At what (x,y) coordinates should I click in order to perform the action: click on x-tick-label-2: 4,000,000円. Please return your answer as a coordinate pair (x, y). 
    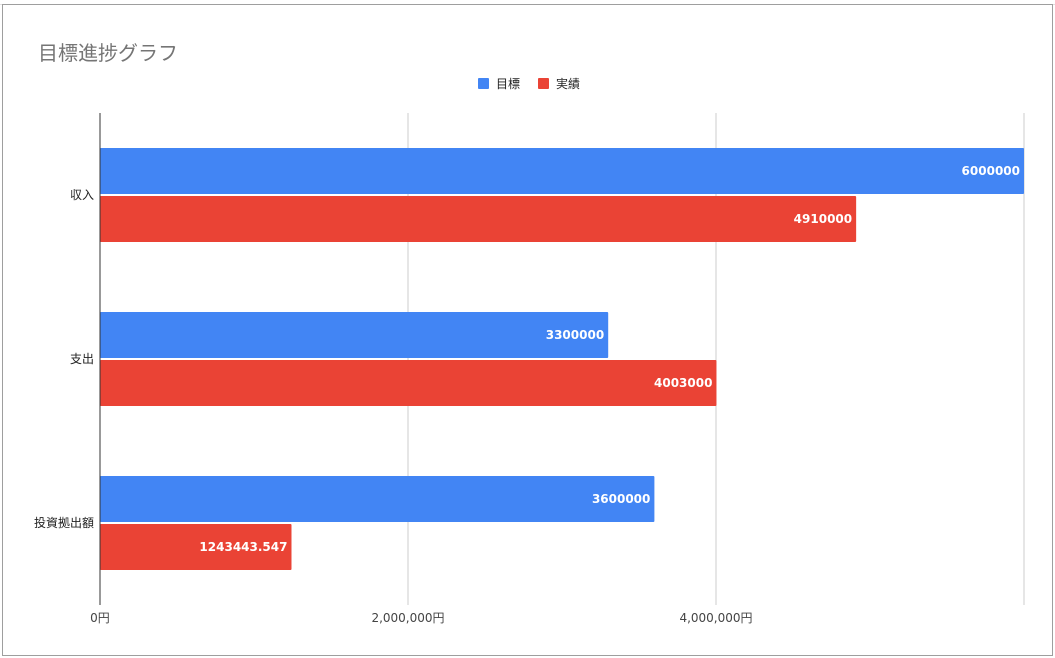
    Looking at the image, I should click on (715, 618).